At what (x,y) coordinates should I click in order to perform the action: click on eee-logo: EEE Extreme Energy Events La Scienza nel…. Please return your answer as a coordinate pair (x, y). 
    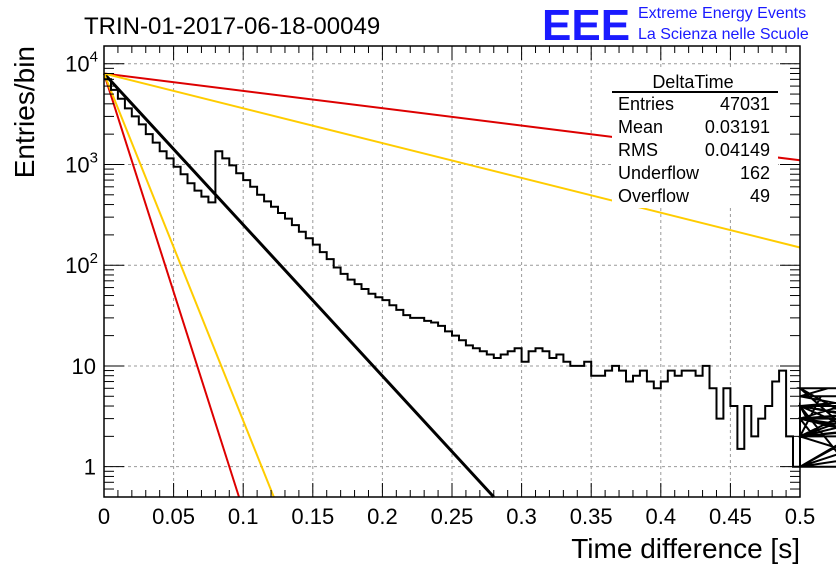
    Looking at the image, I should click on (675, 25).